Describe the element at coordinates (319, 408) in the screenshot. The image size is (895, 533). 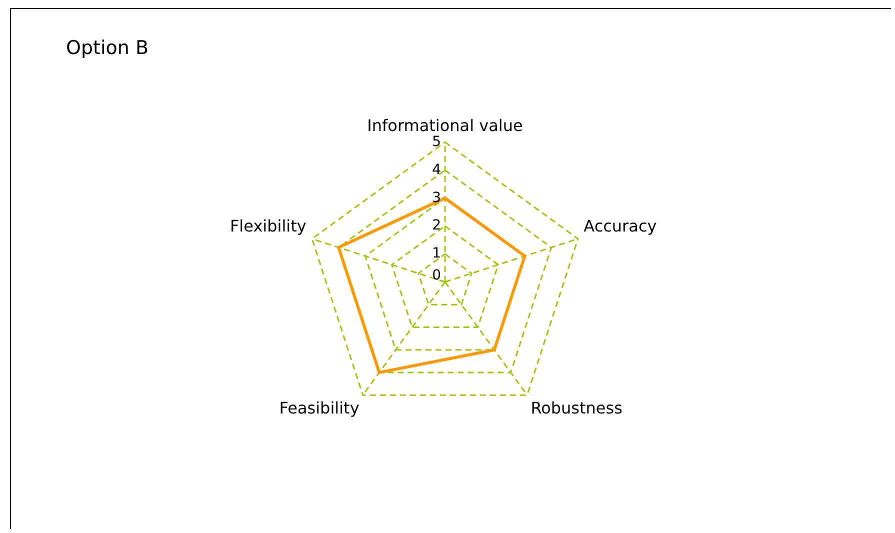
I see `spoke-label: Feasibility` at that location.